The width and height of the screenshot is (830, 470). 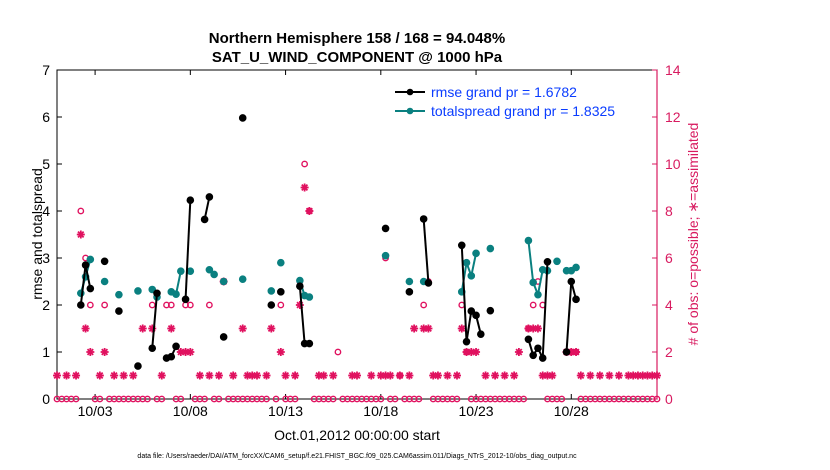 What do you see at coordinates (46, 164) in the screenshot?
I see `y-tick-label-left: 5` at bounding box center [46, 164].